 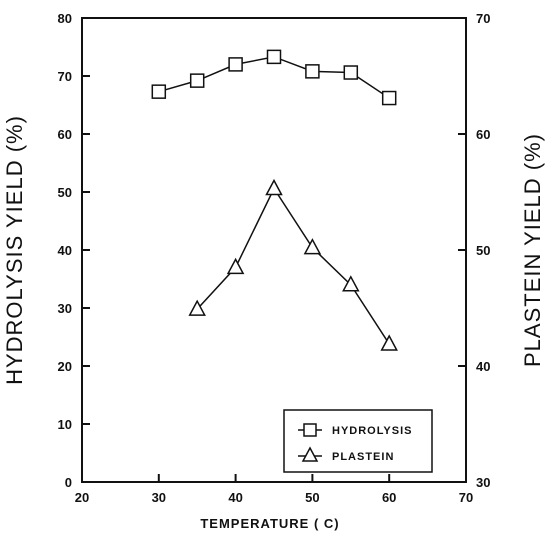 What do you see at coordinates (389, 497) in the screenshot?
I see `x-tick-label: 60` at bounding box center [389, 497].